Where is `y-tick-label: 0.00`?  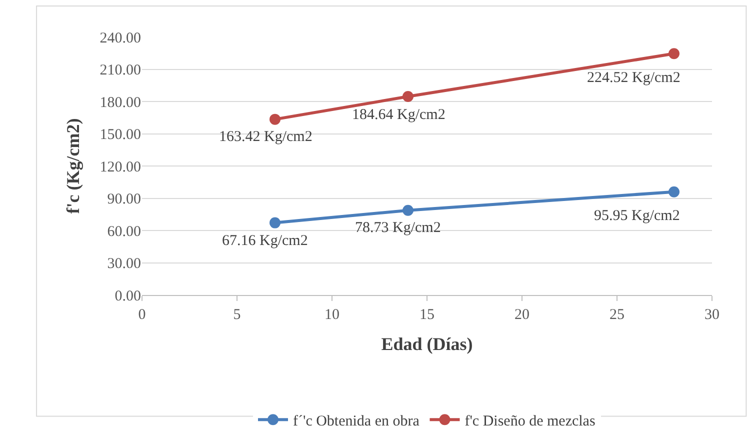 y-tick-label: 0.00 is located at coordinates (127, 296).